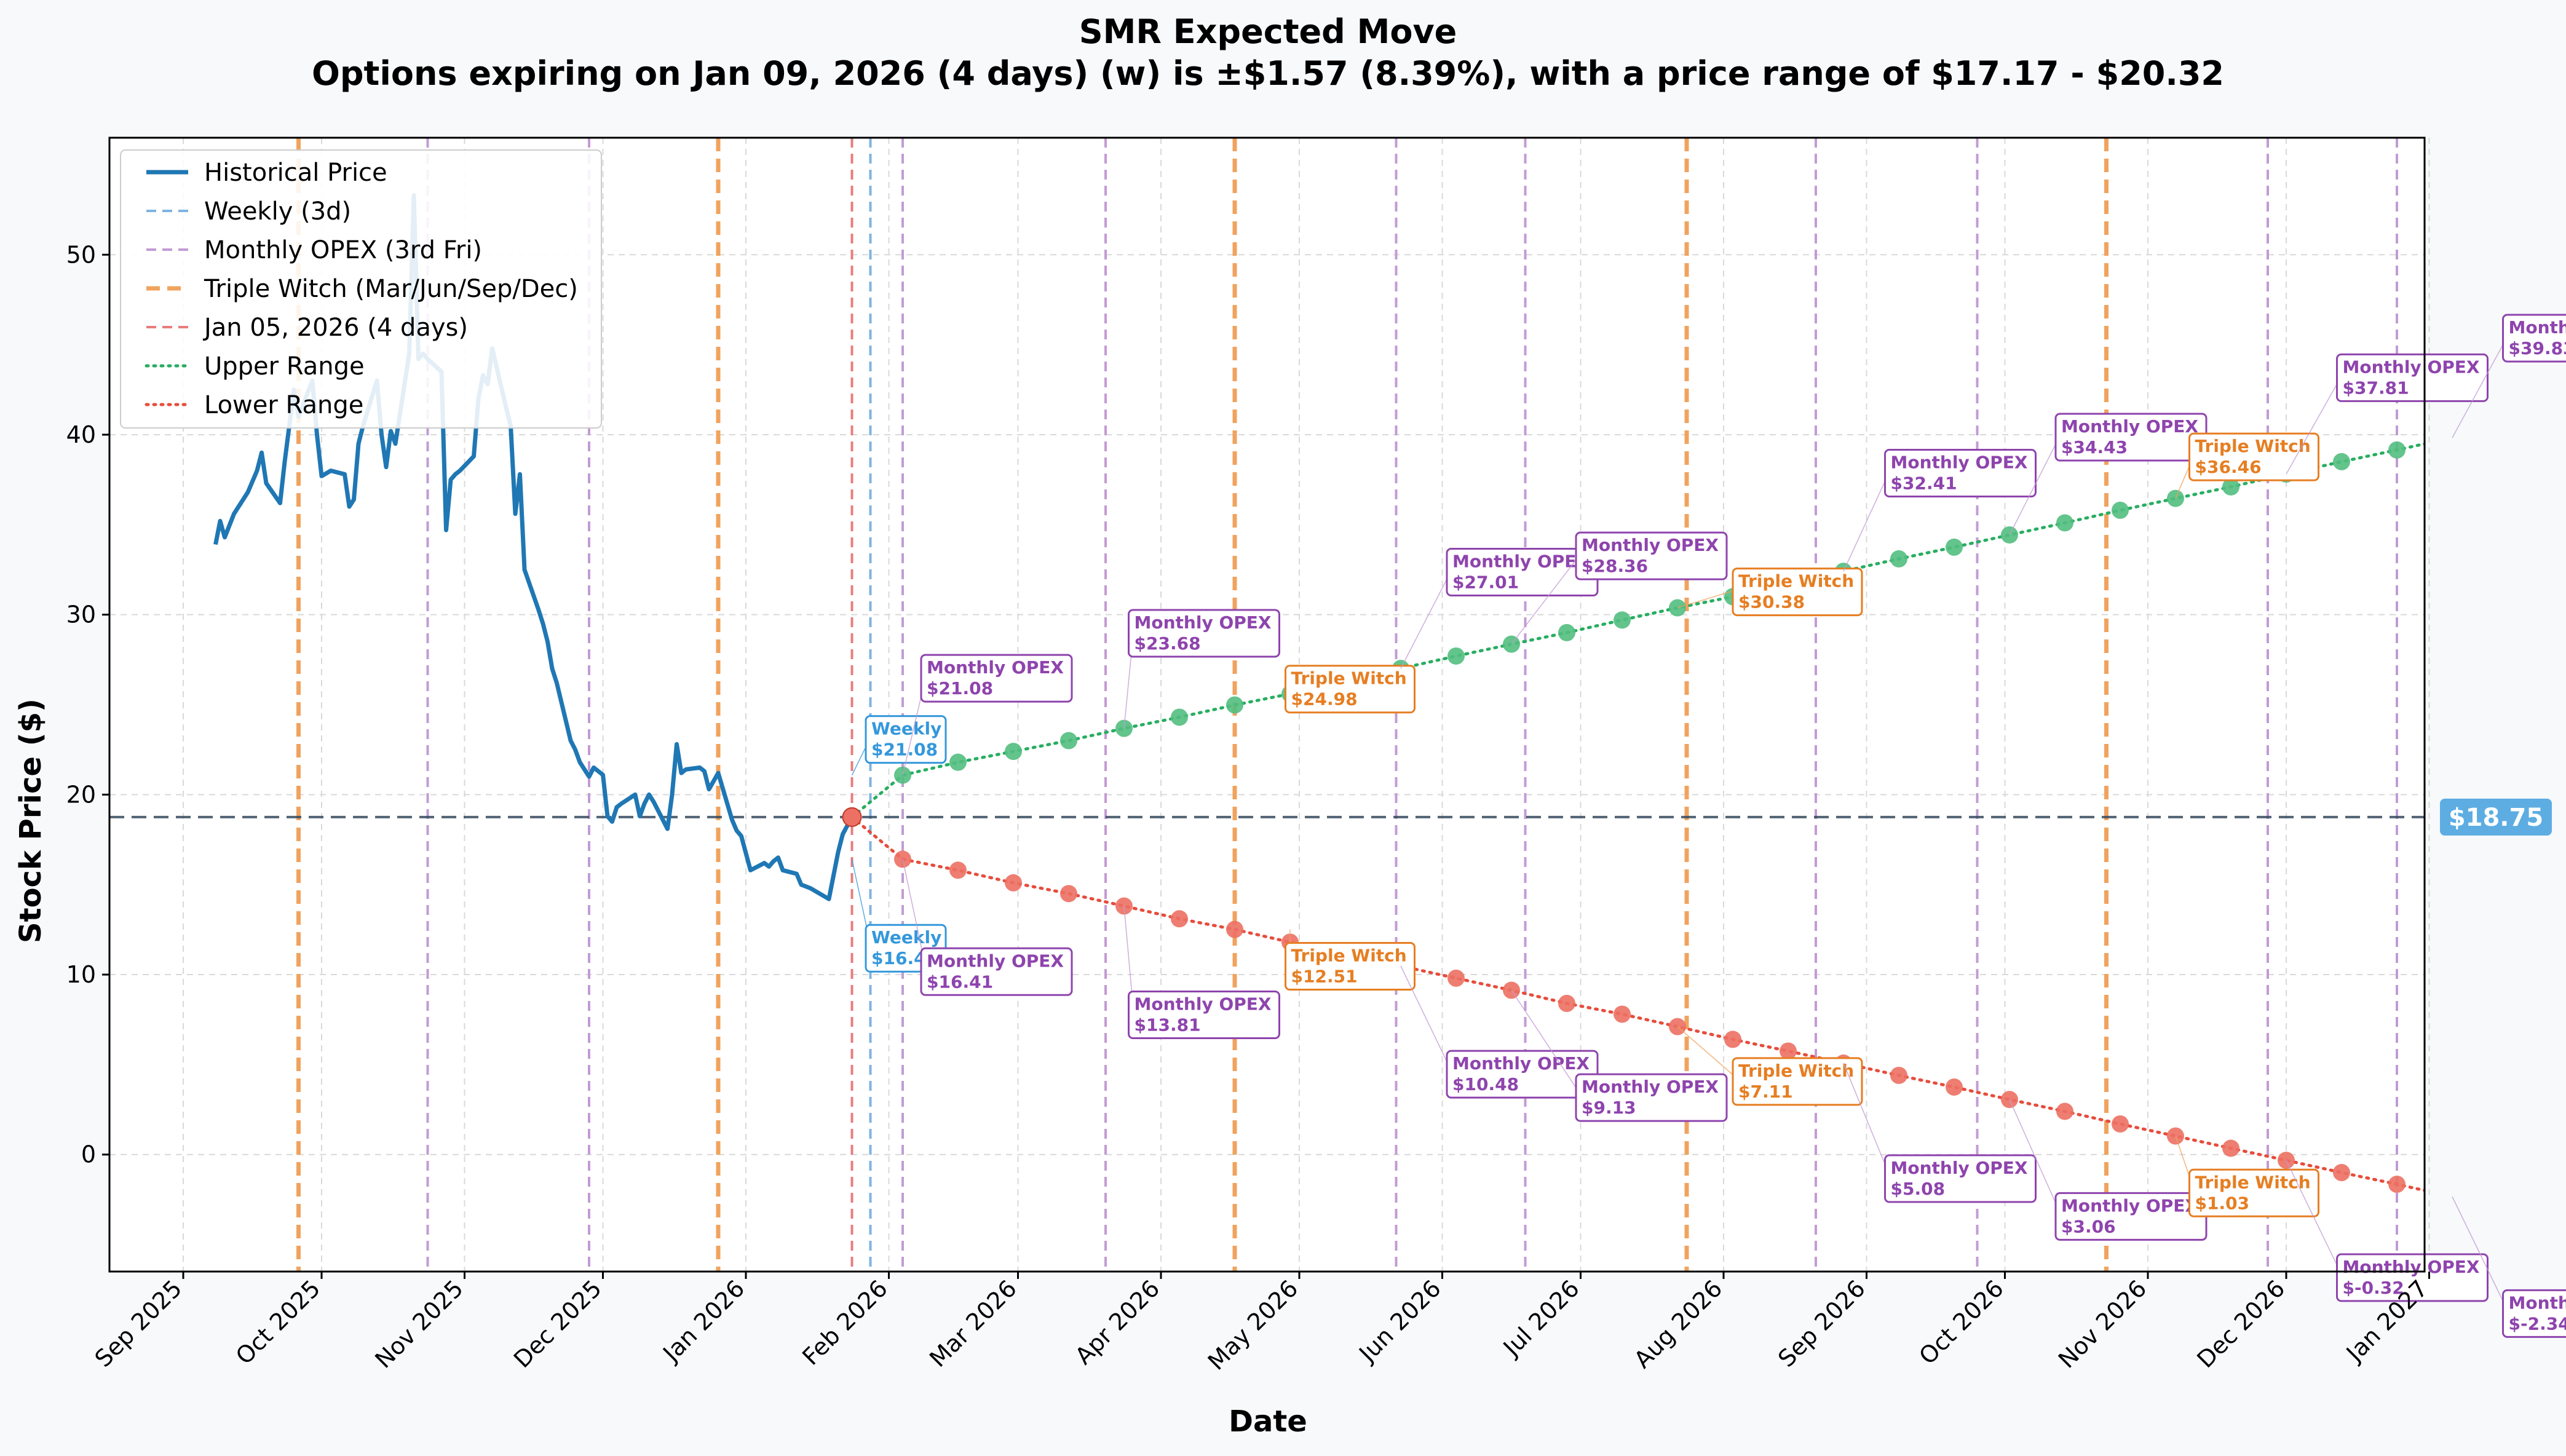  Describe the element at coordinates (2228, 467) in the screenshot. I see `annotation-value: $36.46` at that location.